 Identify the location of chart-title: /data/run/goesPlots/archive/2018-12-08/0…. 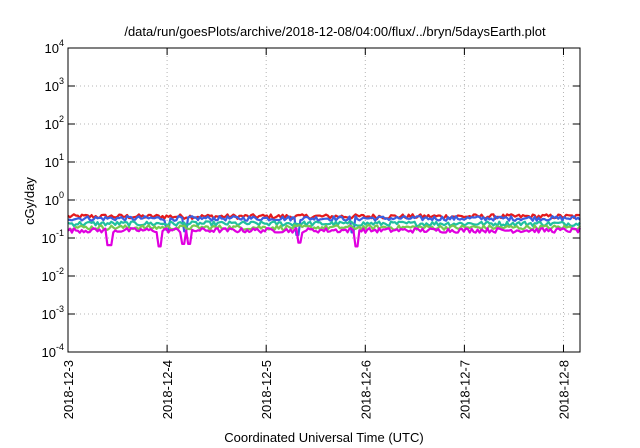
(335, 31).